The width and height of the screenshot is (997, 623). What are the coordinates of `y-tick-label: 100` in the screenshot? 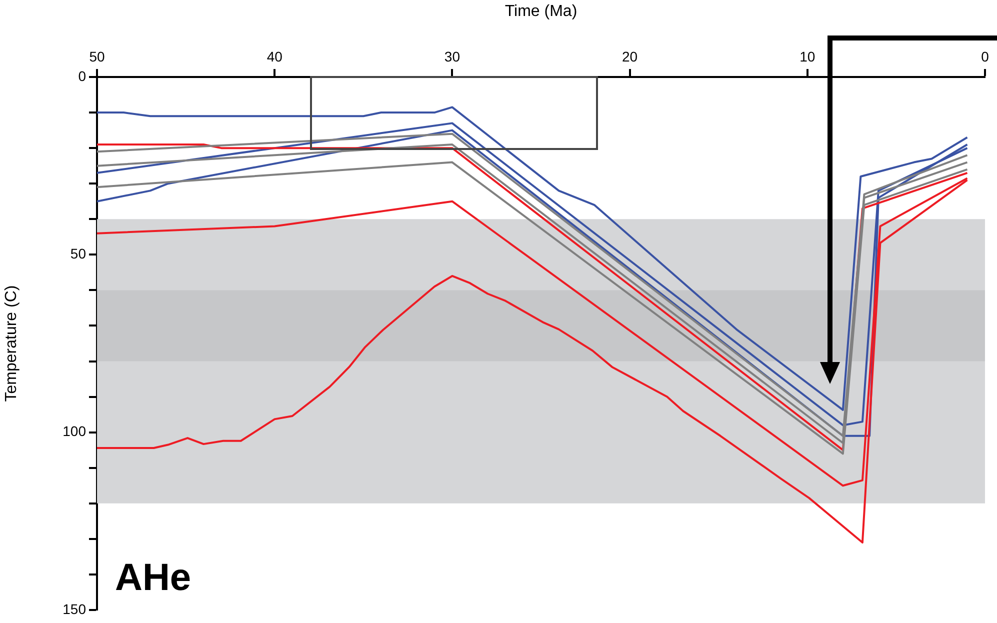 It's located at (74, 431).